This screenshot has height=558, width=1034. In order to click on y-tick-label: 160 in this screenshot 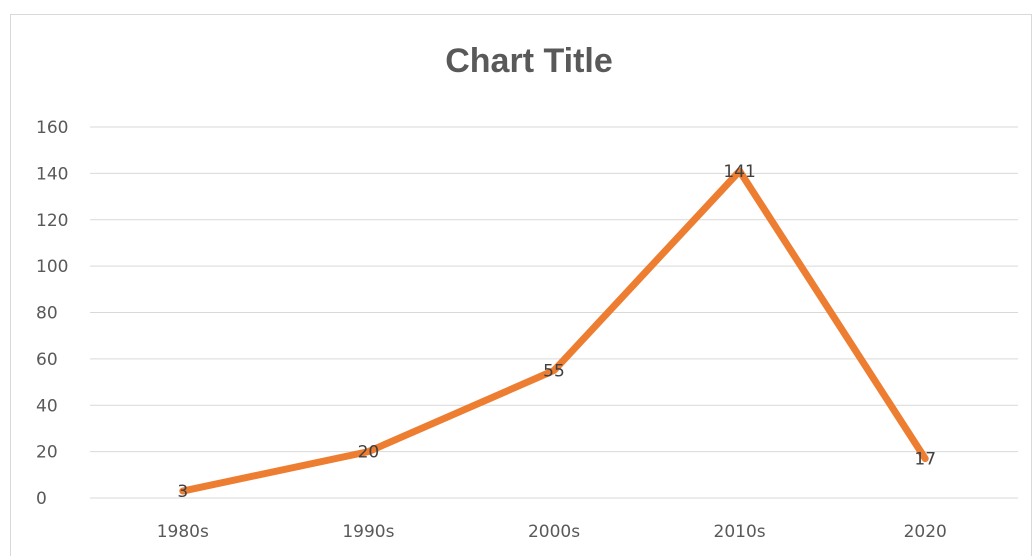, I will do `click(52, 128)`.